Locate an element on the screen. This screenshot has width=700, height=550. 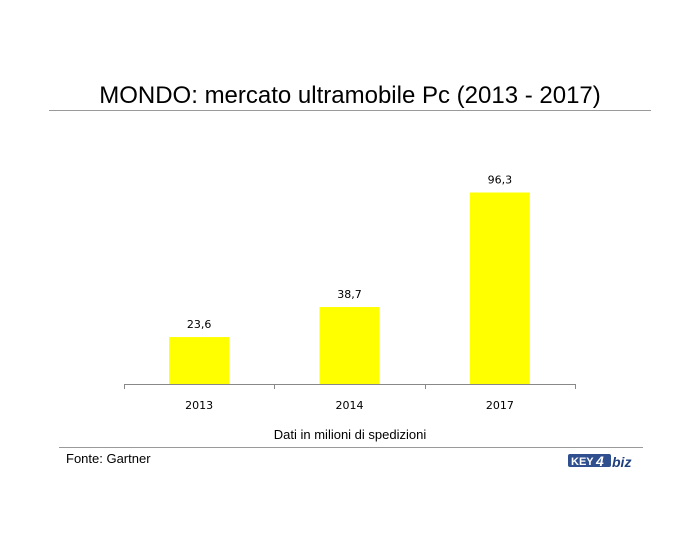
svg-text: 4 is located at coordinates (599, 461).